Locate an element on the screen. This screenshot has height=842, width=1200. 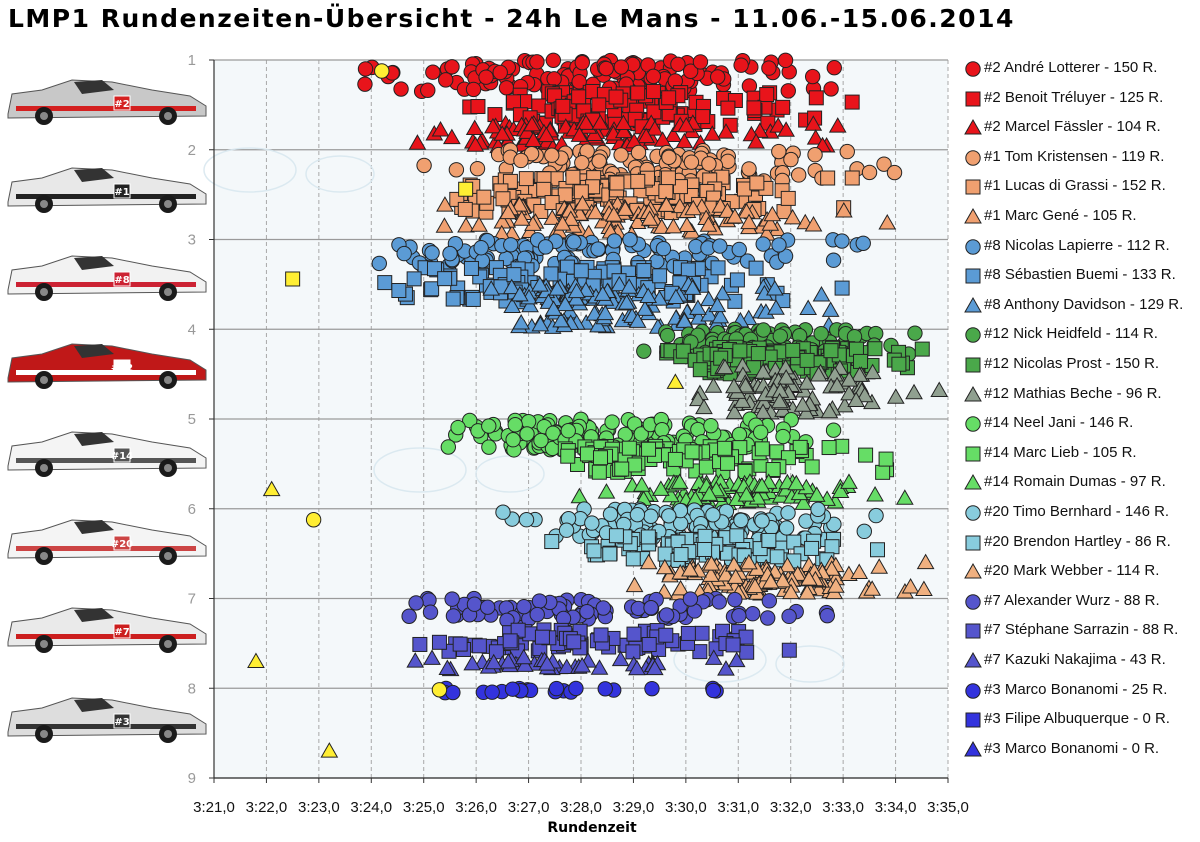
legend-label: #14 Marc Lieb - 105 R. is located at coordinates (1060, 452).